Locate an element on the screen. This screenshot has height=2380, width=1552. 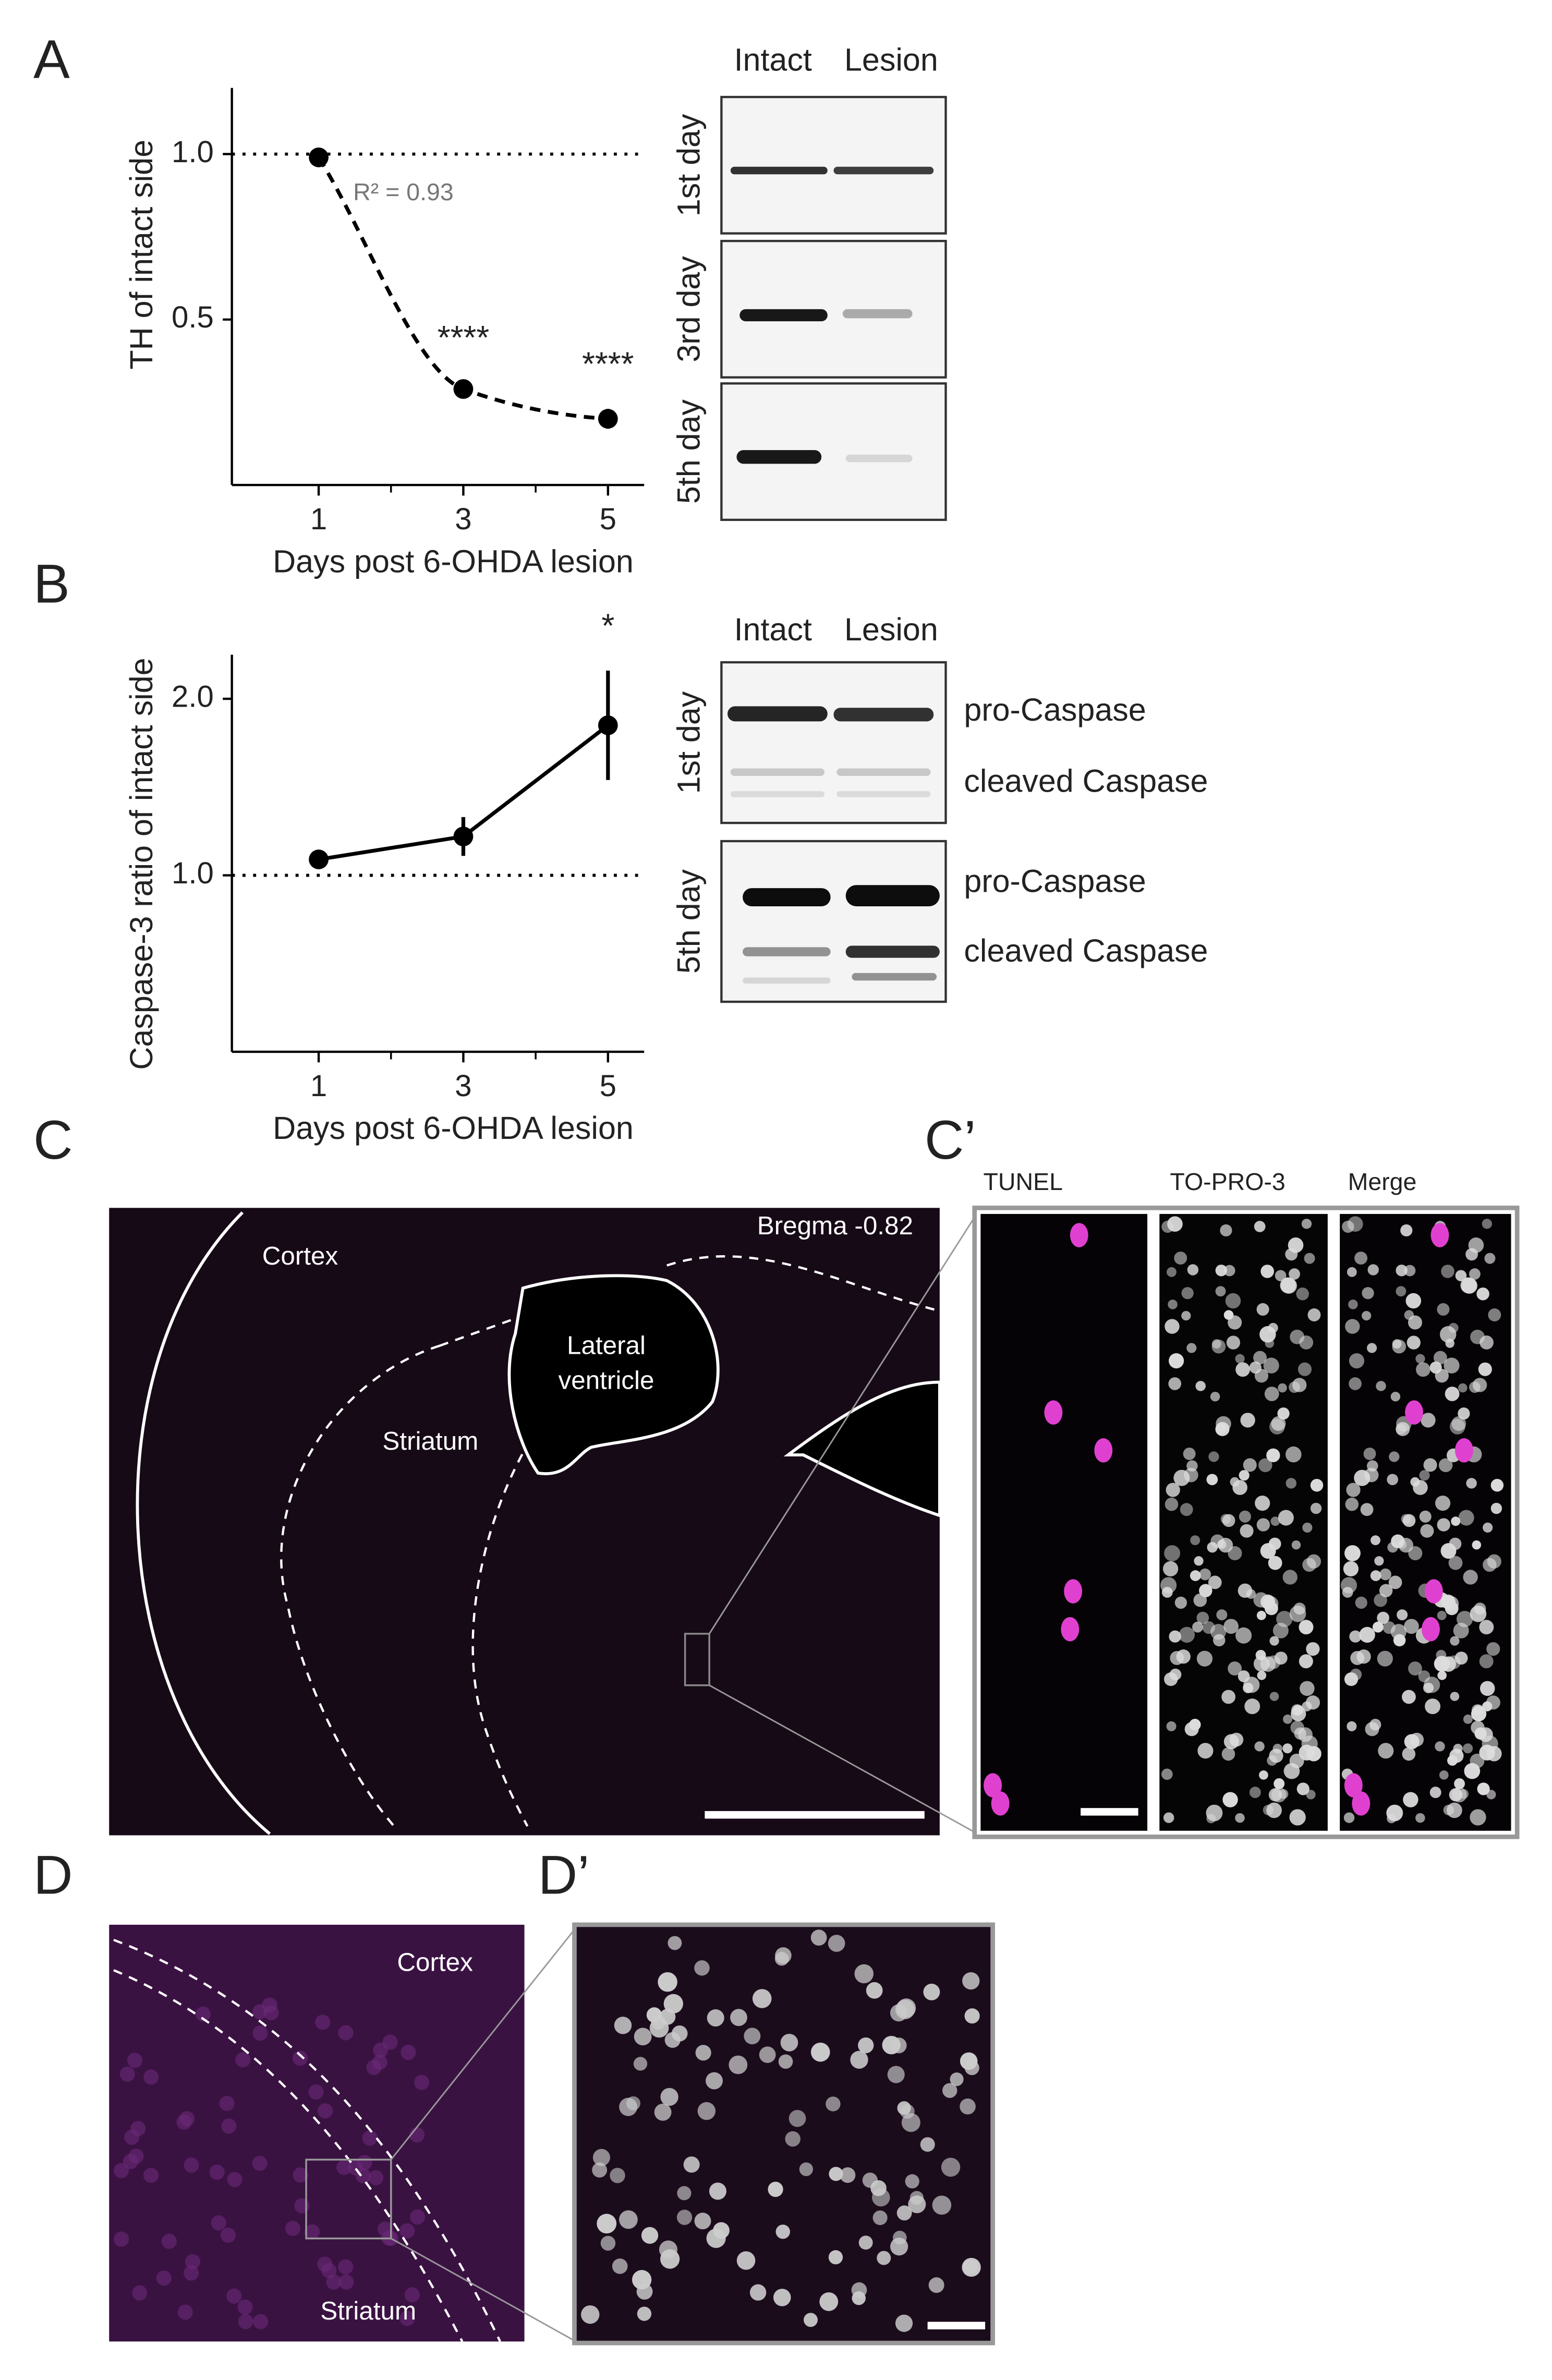
band-label: cleaved Caspase is located at coordinates (1086, 950).